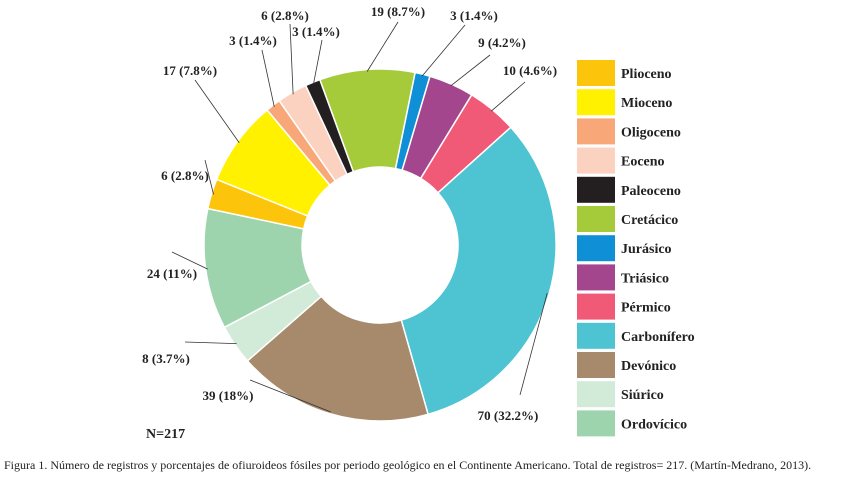  I want to click on slice-label-cretacico: 19 (8.7%), so click(398, 11).